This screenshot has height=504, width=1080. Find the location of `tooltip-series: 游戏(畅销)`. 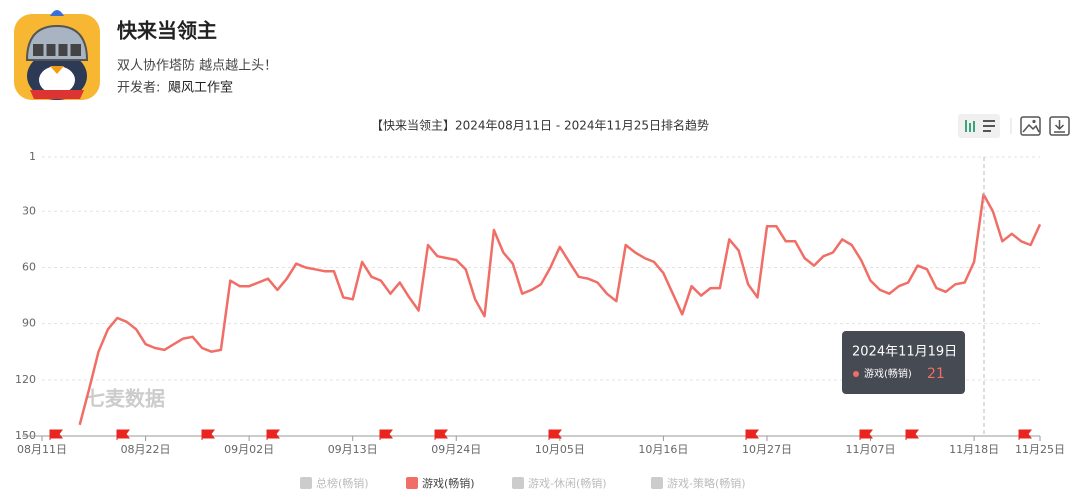

tooltip-series: 游戏(畅销) is located at coordinates (888, 373).